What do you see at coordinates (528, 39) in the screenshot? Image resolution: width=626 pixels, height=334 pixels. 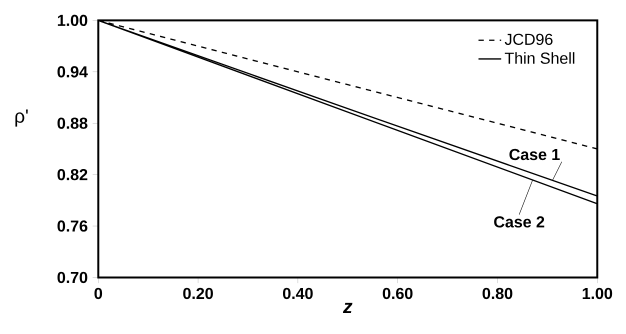 I see `legend-label: JCD96` at bounding box center [528, 39].